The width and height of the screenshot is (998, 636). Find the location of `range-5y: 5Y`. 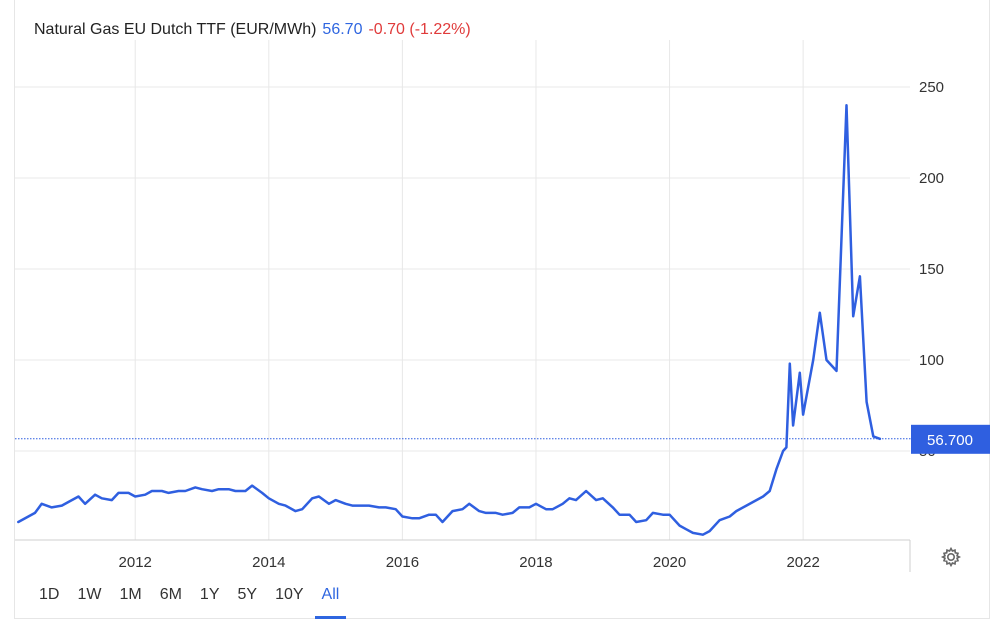

range-5y: 5Y is located at coordinates (247, 594).